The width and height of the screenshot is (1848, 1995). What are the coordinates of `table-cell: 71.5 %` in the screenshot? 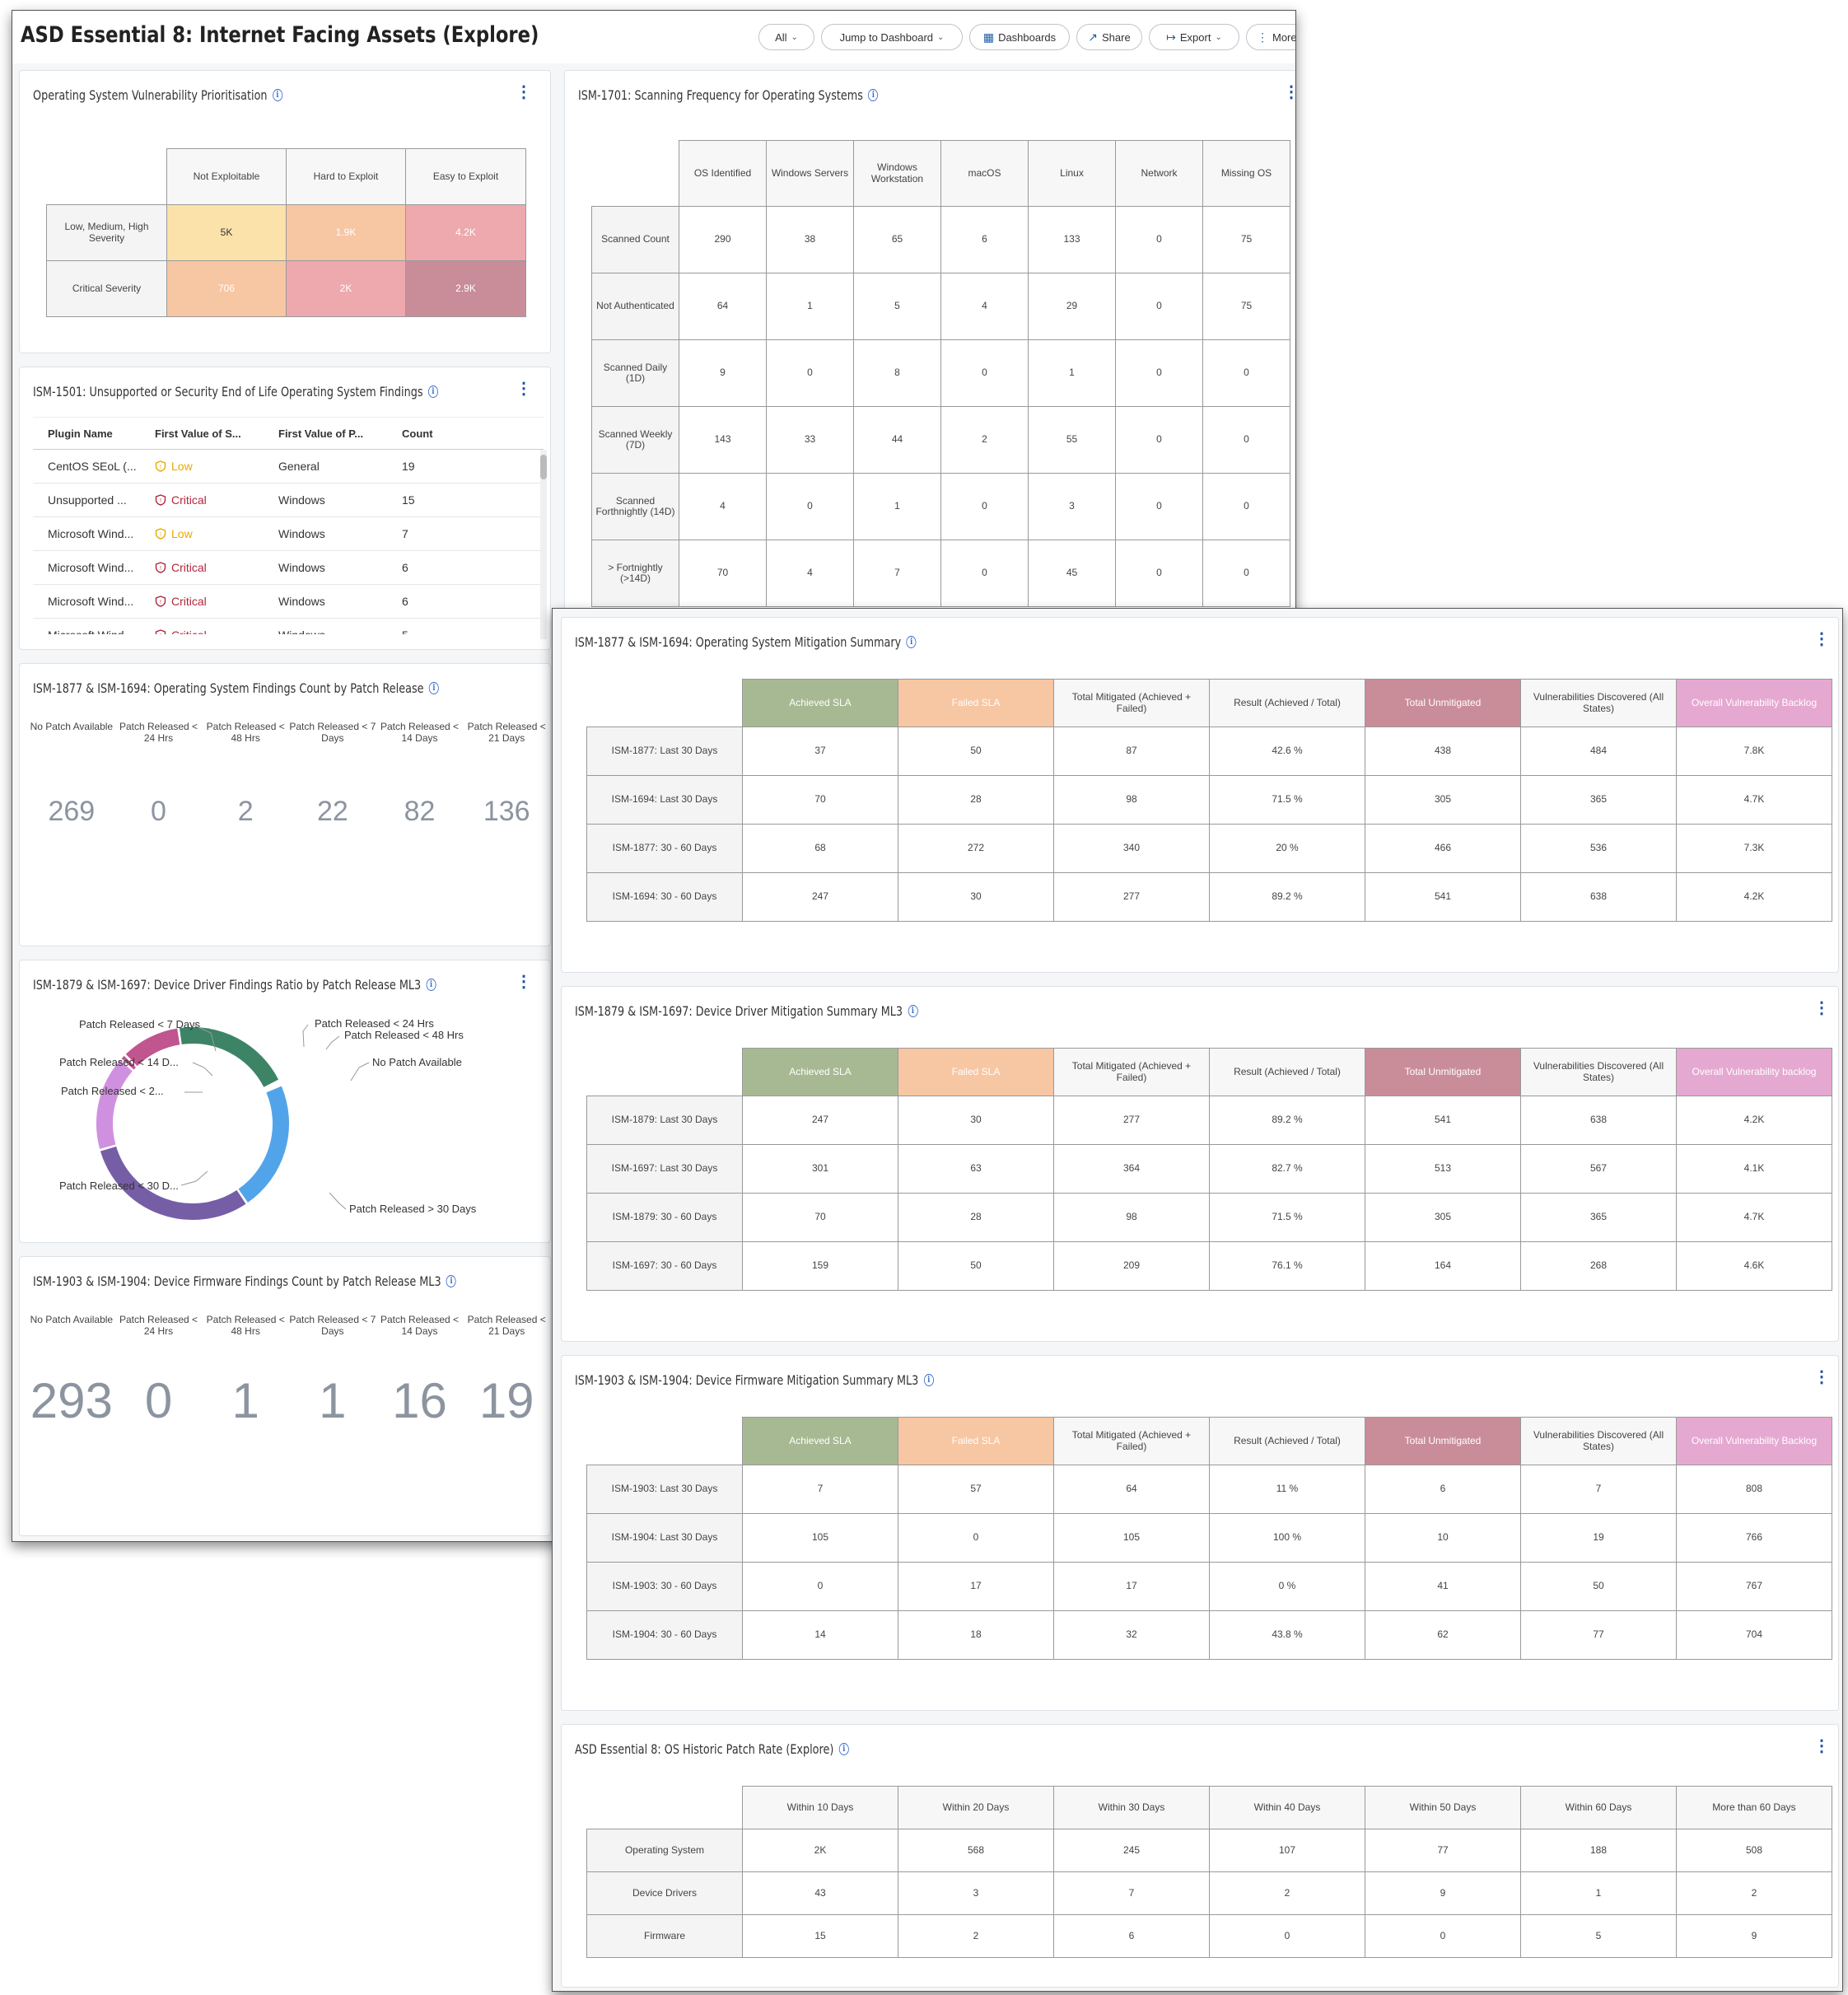 It's located at (1287, 1217).